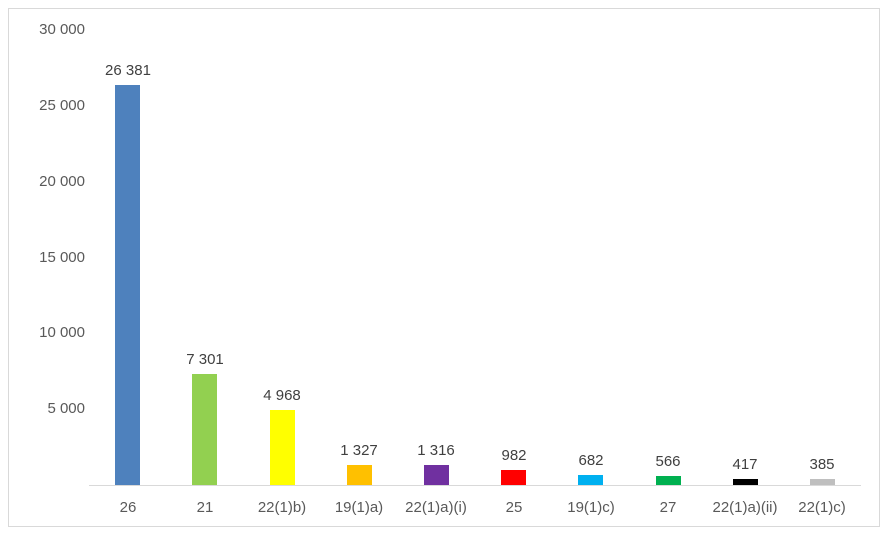 The image size is (891, 541). What do you see at coordinates (822, 482) in the screenshot?
I see `bar-22(1)c)` at bounding box center [822, 482].